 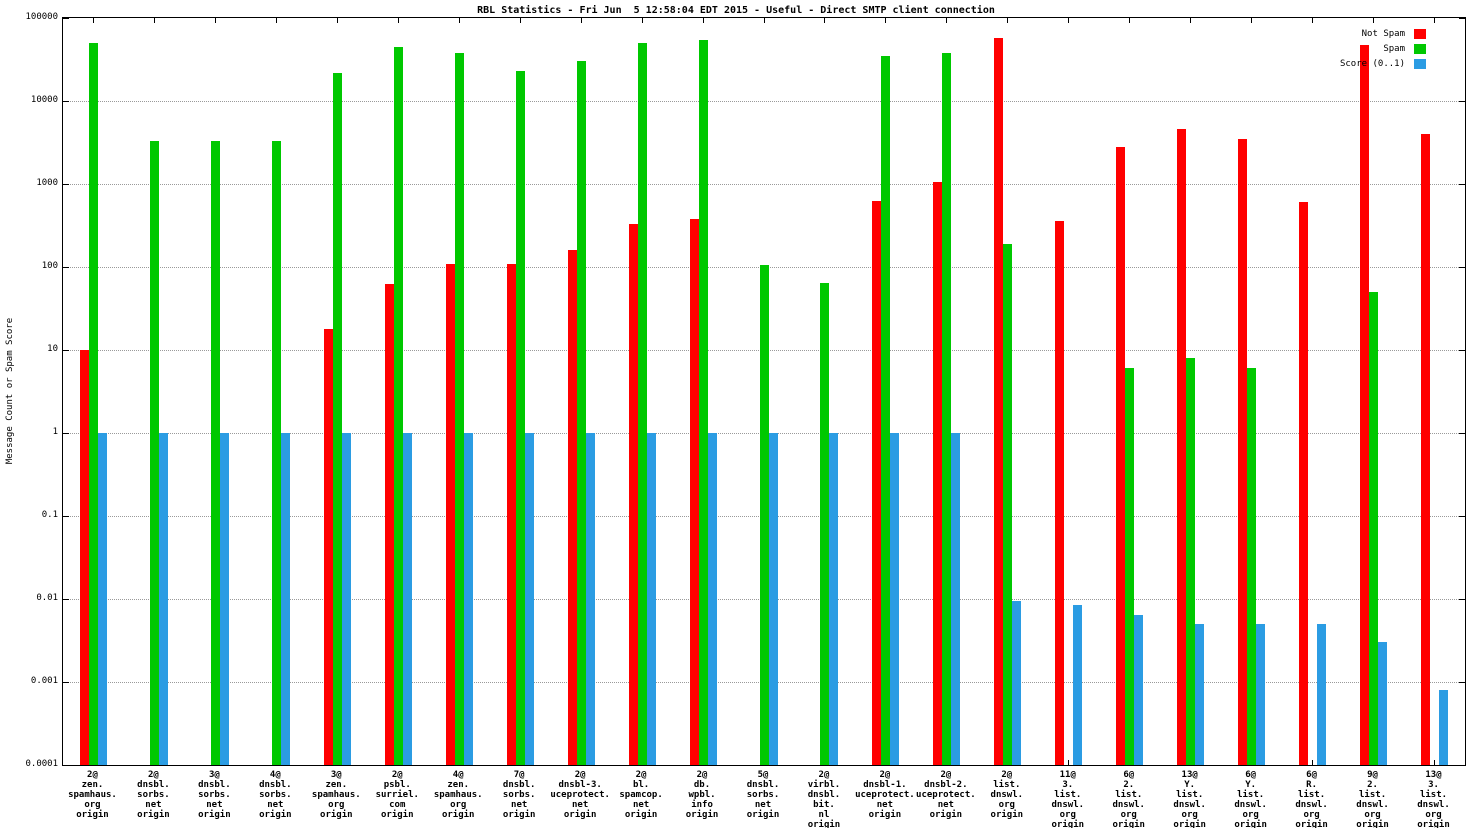 I want to click on x-category-label: 2@ list. dnswl. org origin, so click(x=1007, y=795).